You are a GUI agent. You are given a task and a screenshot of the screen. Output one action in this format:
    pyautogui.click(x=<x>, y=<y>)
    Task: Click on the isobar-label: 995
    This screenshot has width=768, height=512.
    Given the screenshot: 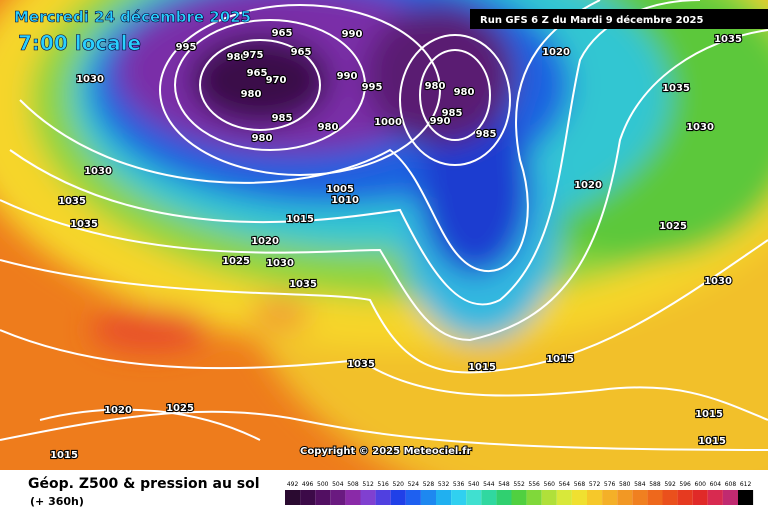 What is the action you would take?
    pyautogui.click(x=372, y=87)
    